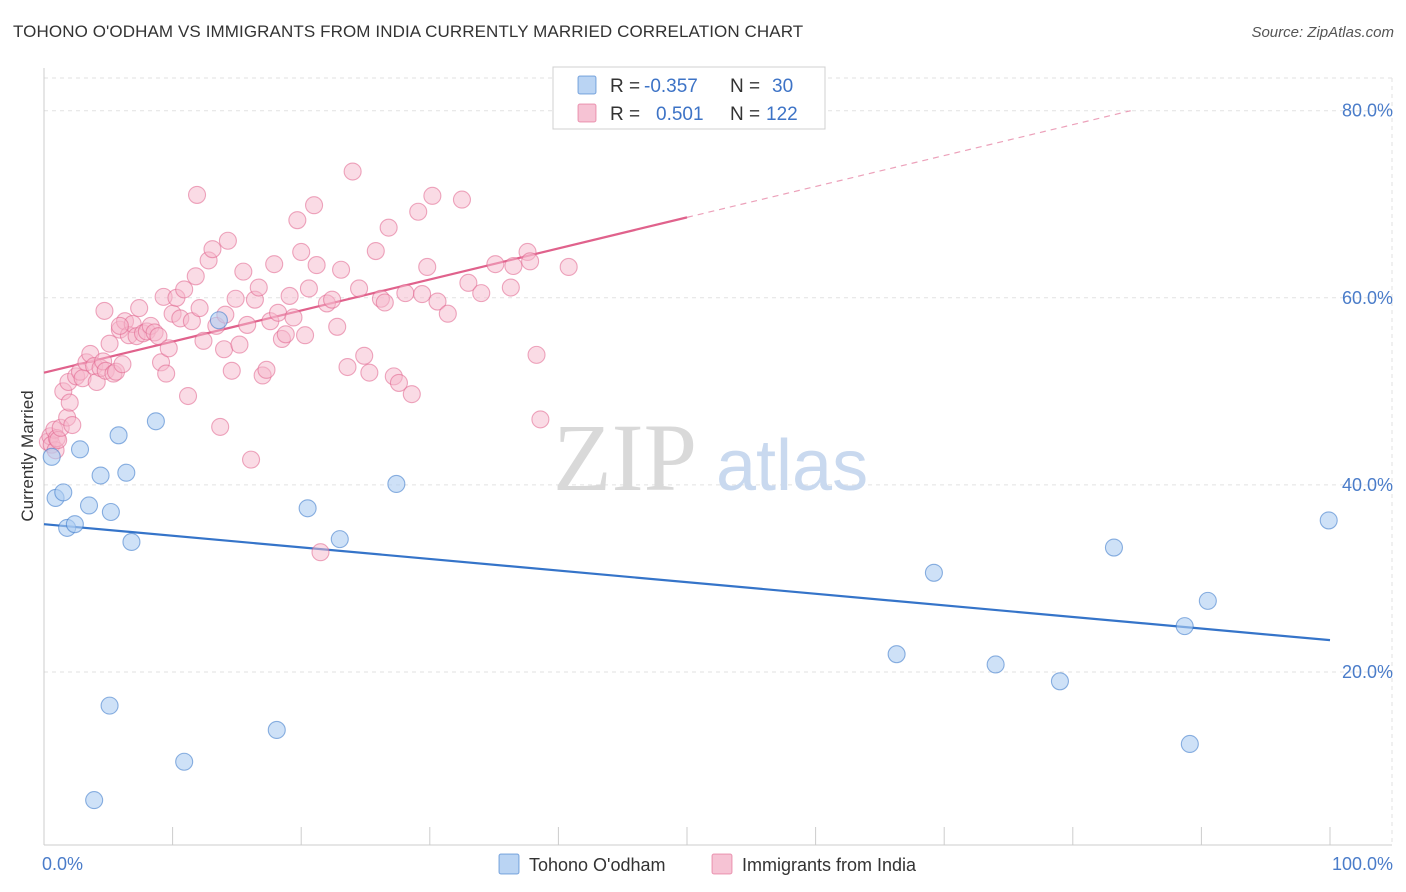 The width and height of the screenshot is (1406, 892). Describe the element at coordinates (687, 582) in the screenshot. I see `trend-line-tohono` at that location.